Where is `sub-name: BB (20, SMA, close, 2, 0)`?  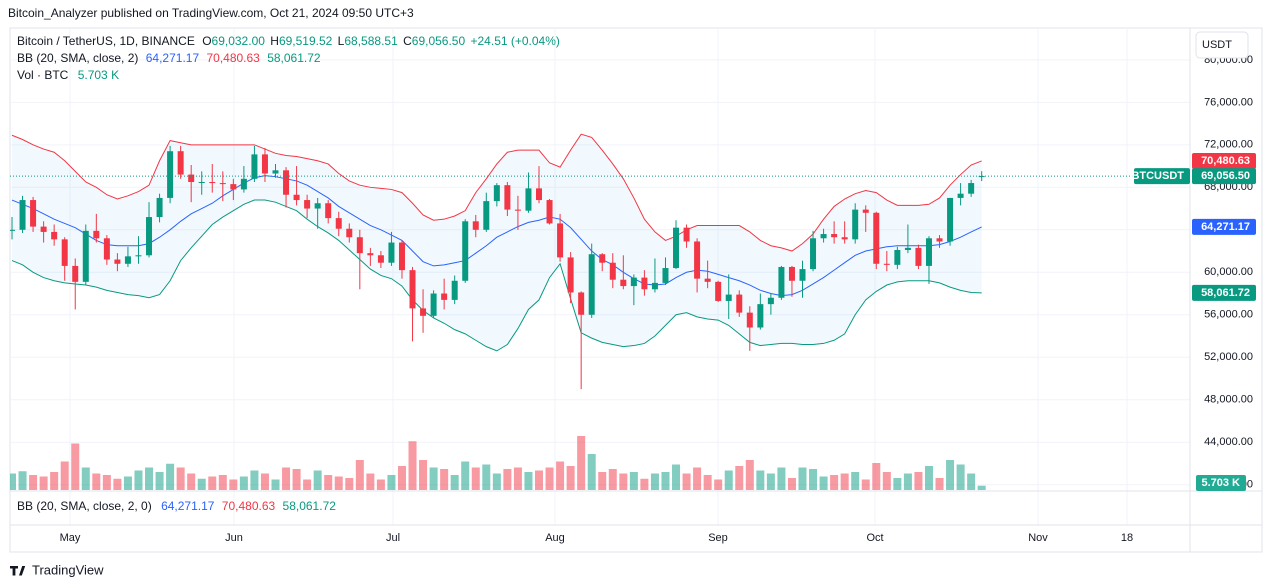
sub-name: BB (20, SMA, close, 2, 0) is located at coordinates (84, 506).